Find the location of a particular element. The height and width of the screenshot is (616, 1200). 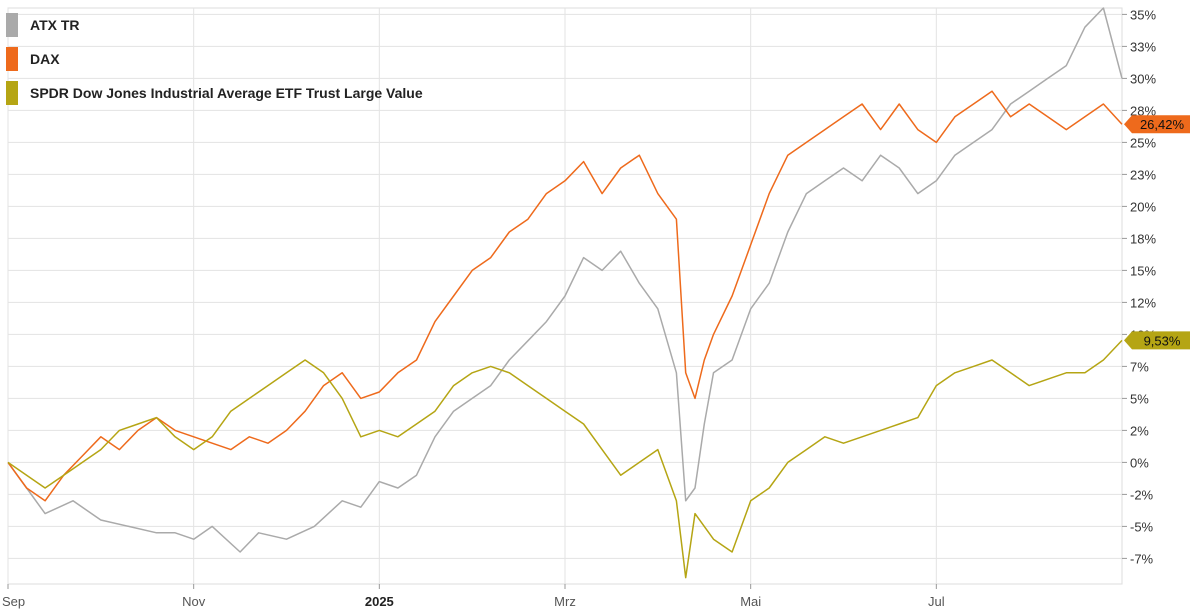

y-tick-label: 25% is located at coordinates (1143, 142).